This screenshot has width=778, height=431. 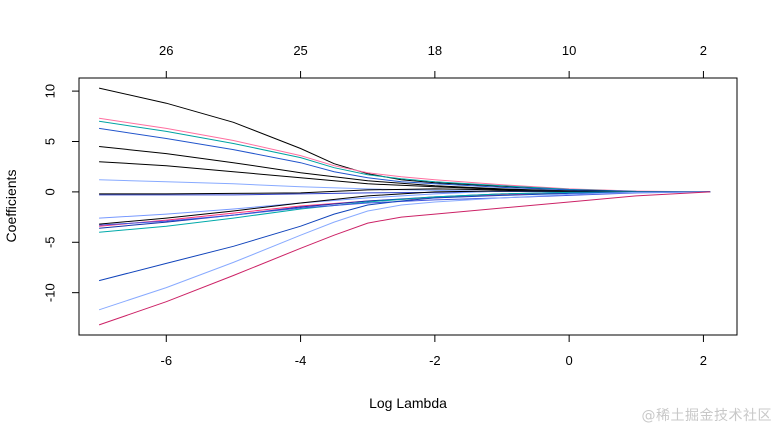 What do you see at coordinates (49, 292) in the screenshot?
I see `y-tick-label: -10` at bounding box center [49, 292].